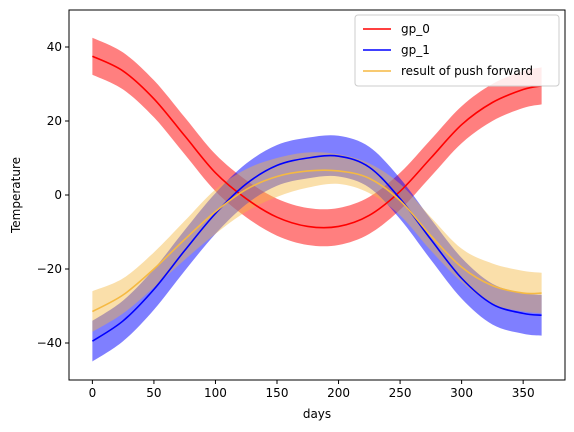 This screenshot has width=574, height=432. Describe the element at coordinates (415, 50) in the screenshot. I see `legend-label-1: gp_1` at that location.